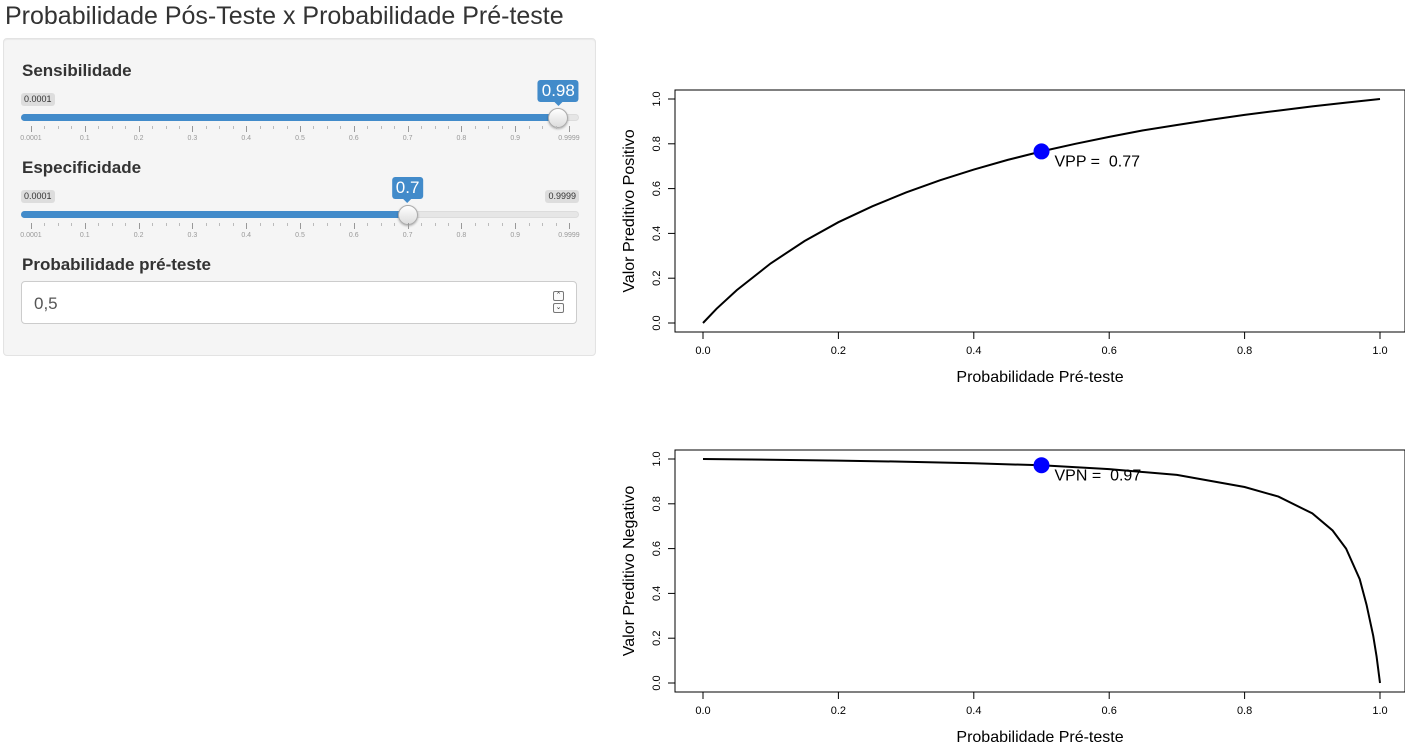 Image resolution: width=1409 pixels, height=755 pixels. I want to click on vpn-y-tick-label: 0.2, so click(657, 638).